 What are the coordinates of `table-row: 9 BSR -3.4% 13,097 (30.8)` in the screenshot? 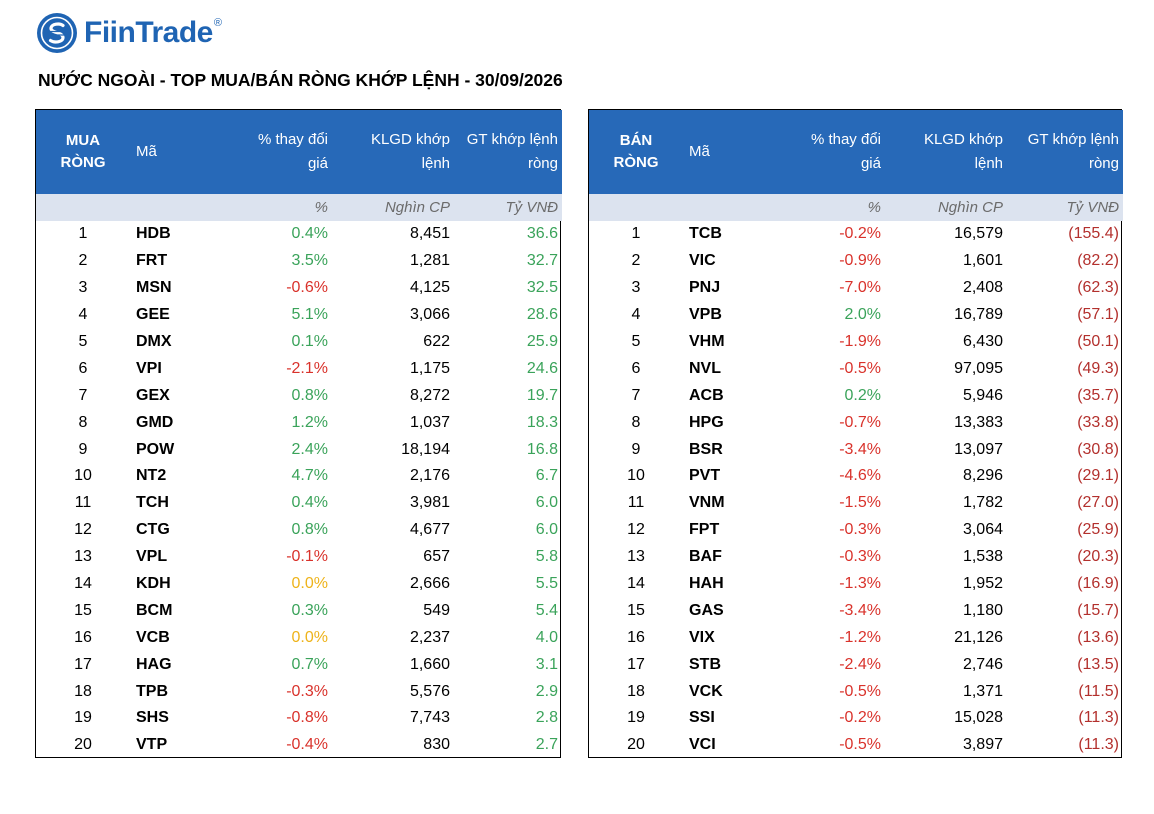 It's located at (856, 449).